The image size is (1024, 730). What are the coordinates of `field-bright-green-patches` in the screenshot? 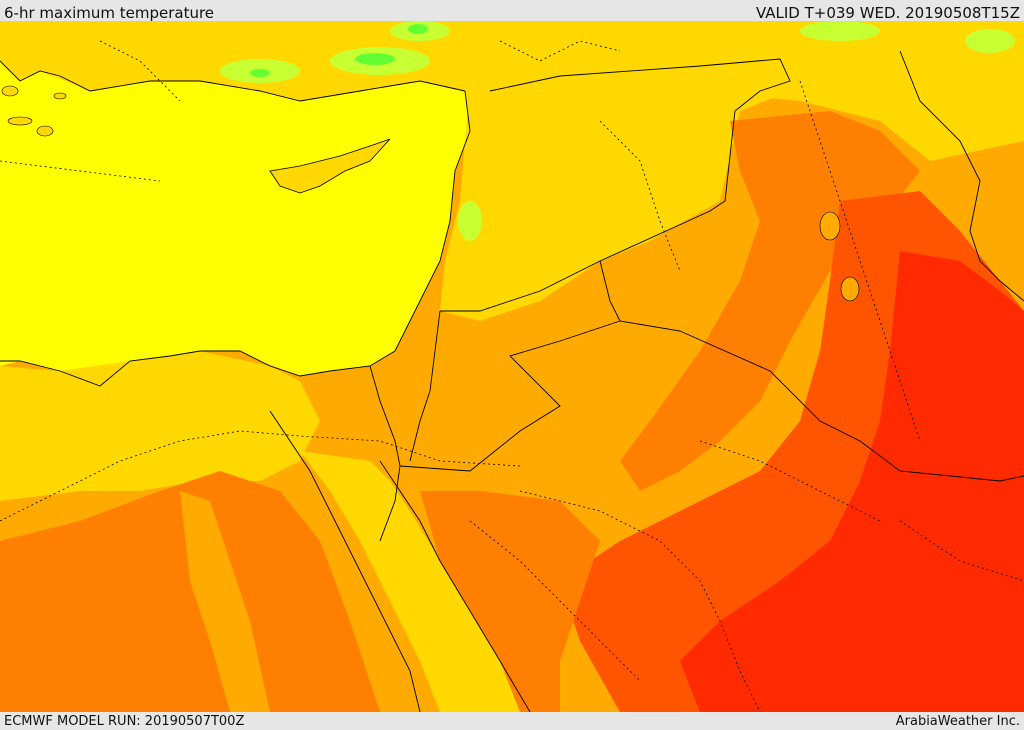 It's located at (339, 50).